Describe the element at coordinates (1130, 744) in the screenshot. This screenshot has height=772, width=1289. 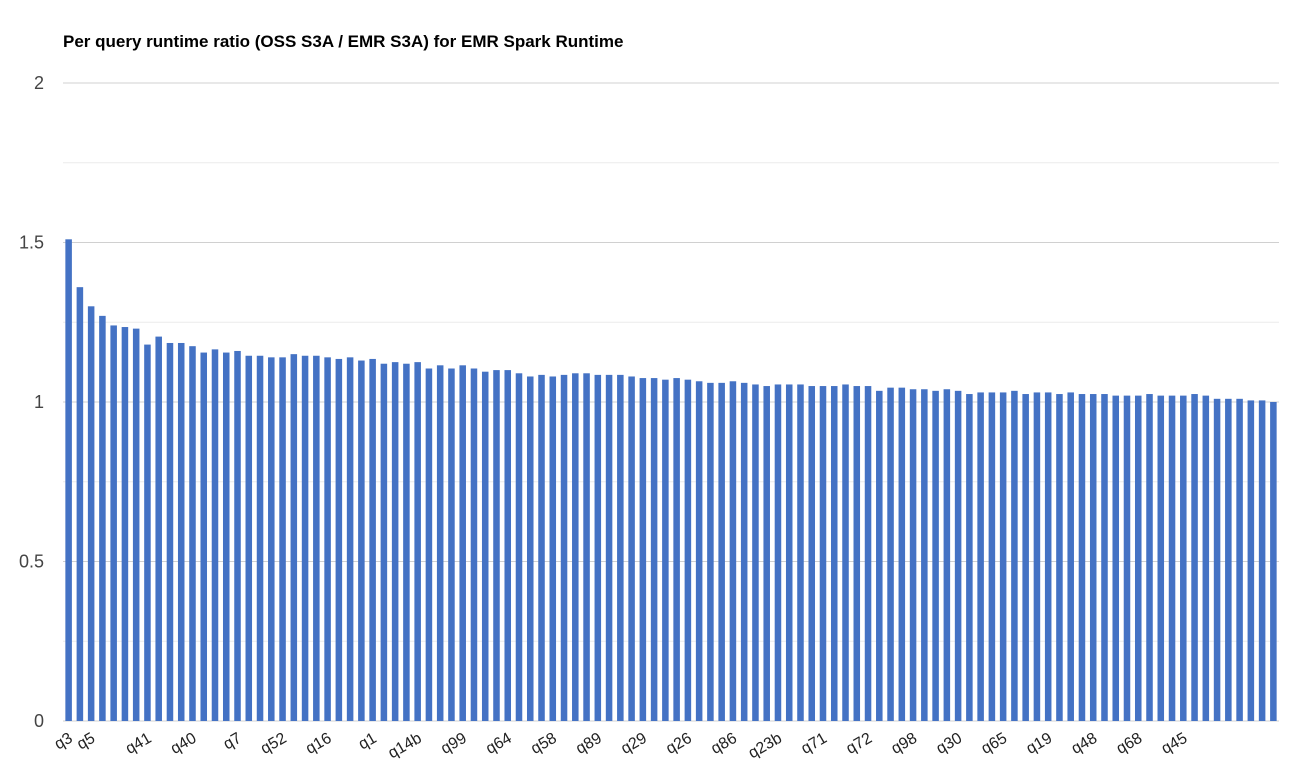
I see `x-tick-label: q68` at that location.